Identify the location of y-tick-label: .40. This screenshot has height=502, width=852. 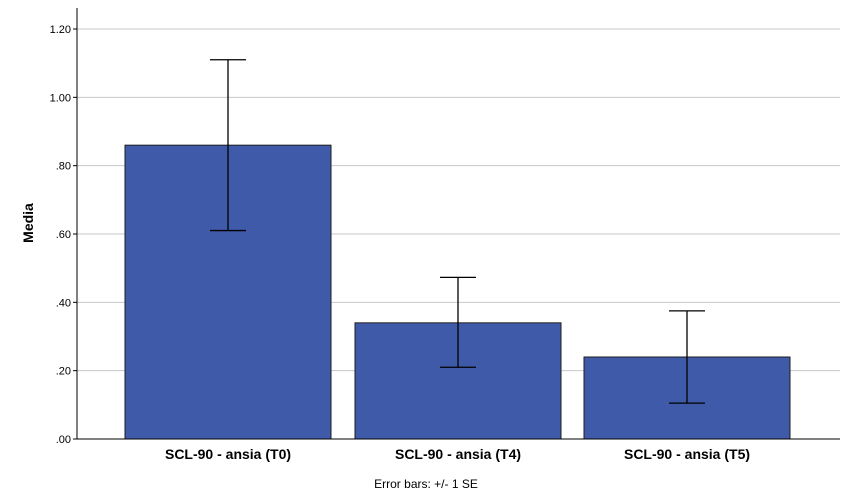
(63, 303).